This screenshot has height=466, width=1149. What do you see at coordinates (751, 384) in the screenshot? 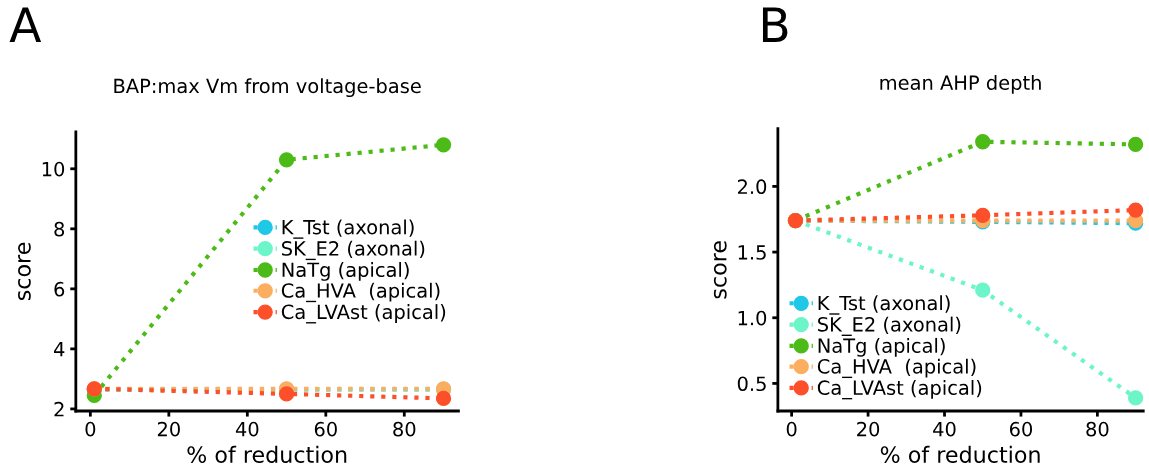
I see `y-tick-label: 0.5` at bounding box center [751, 384].